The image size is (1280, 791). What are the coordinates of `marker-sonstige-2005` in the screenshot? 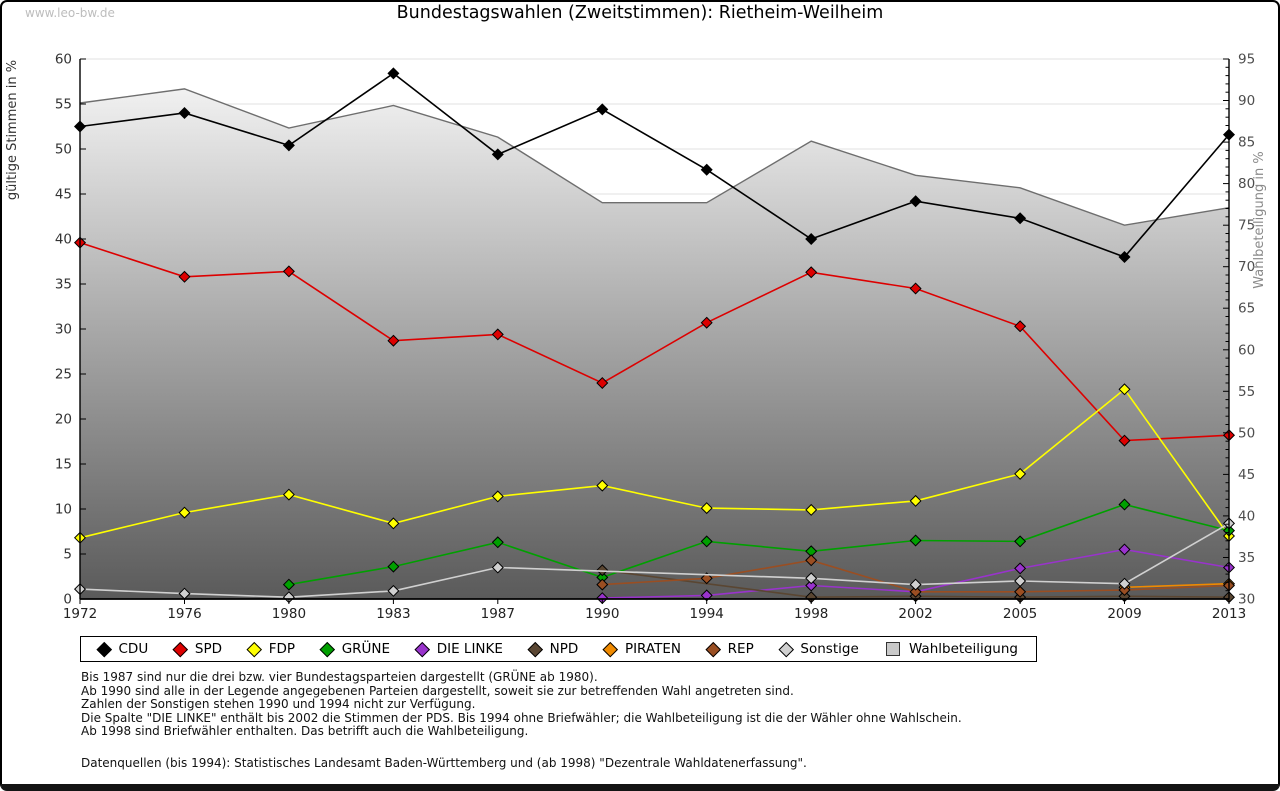 It's located at (1020, 581).